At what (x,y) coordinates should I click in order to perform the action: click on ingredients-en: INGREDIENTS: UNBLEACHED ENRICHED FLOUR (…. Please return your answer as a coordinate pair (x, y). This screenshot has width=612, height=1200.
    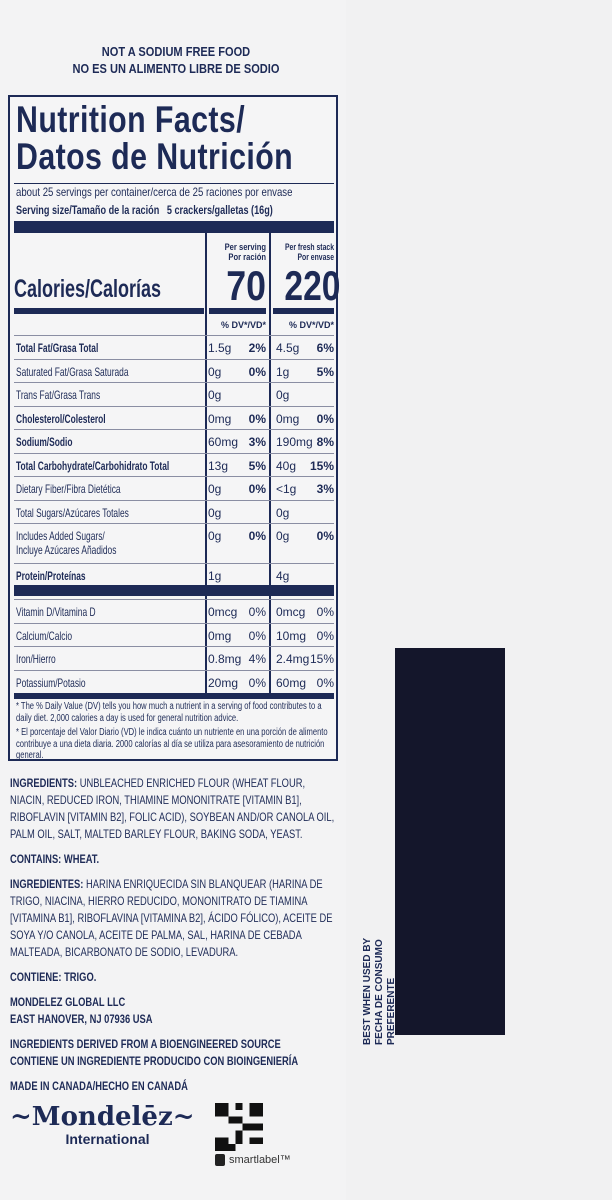
    Looking at the image, I should click on (172, 808).